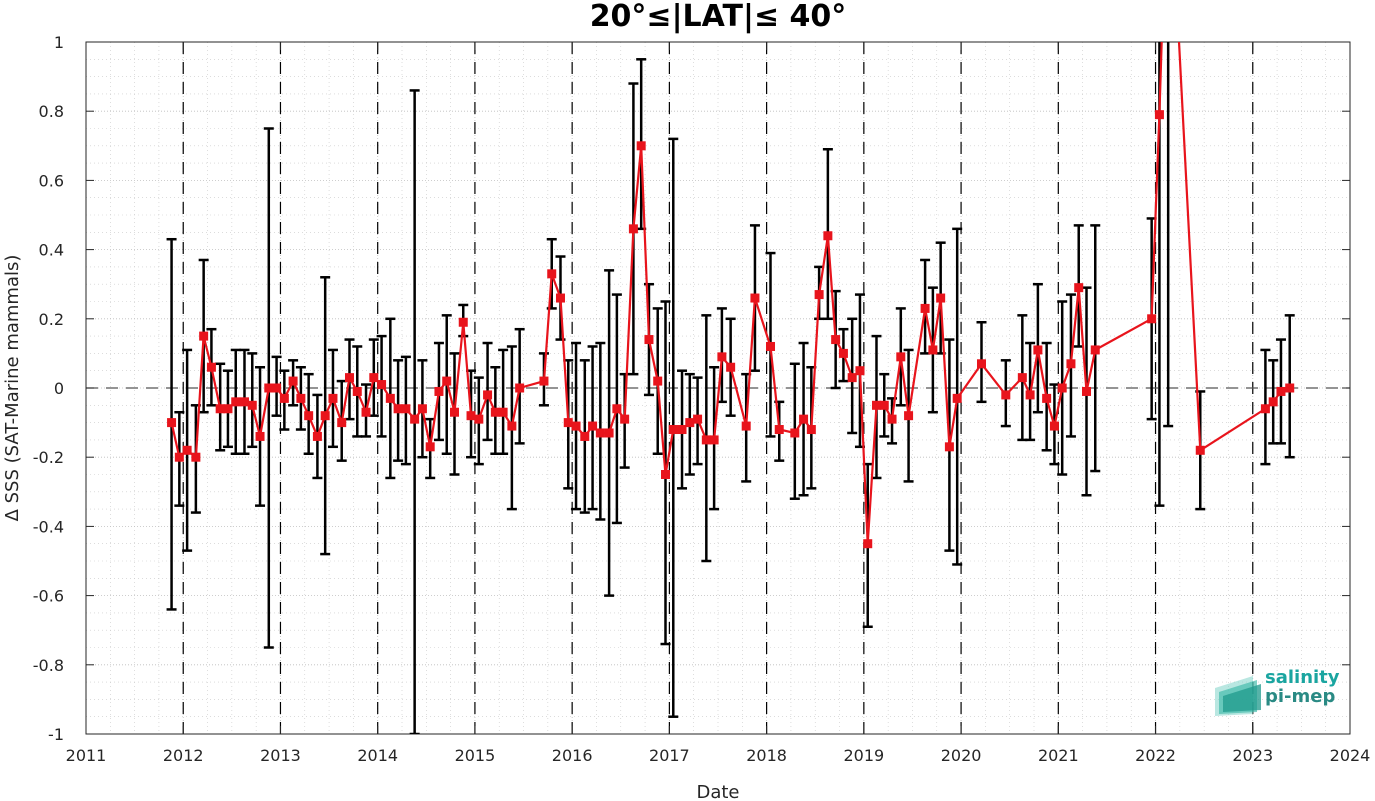 Image resolution: width=1375 pixels, height=801 pixels. Describe the element at coordinates (51, 180) in the screenshot. I see `y-tick-label: 0.6` at that location.